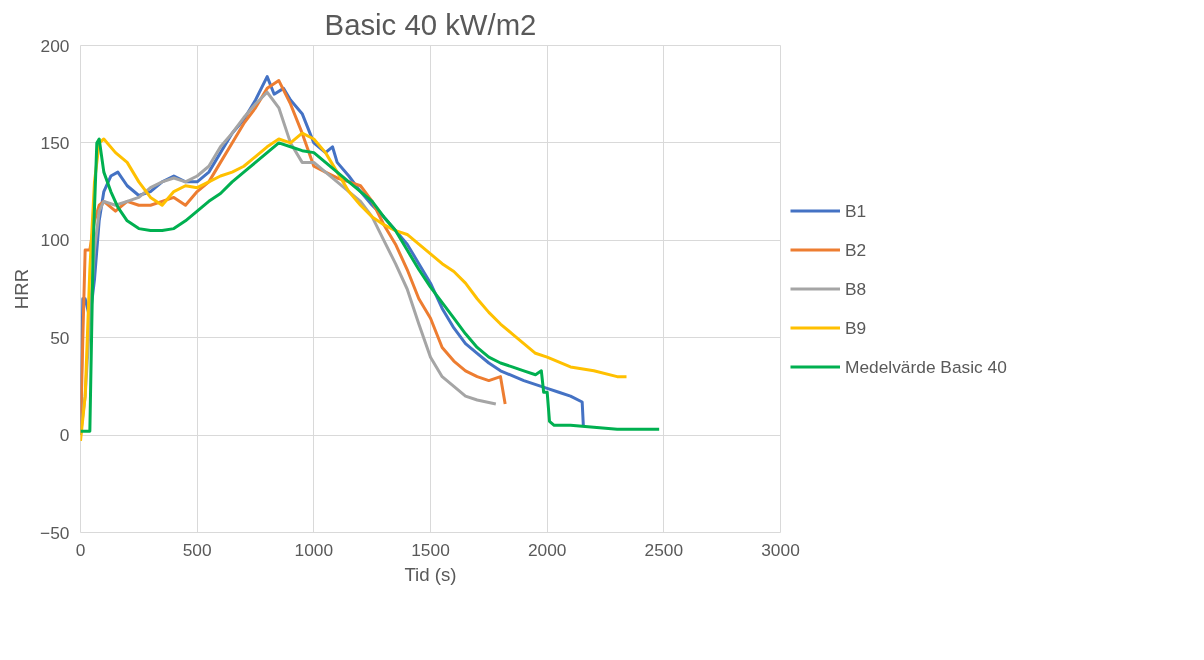 This screenshot has width=1204, height=660. Describe the element at coordinates (22, 289) in the screenshot. I see `y-axis-title: HRR` at that location.